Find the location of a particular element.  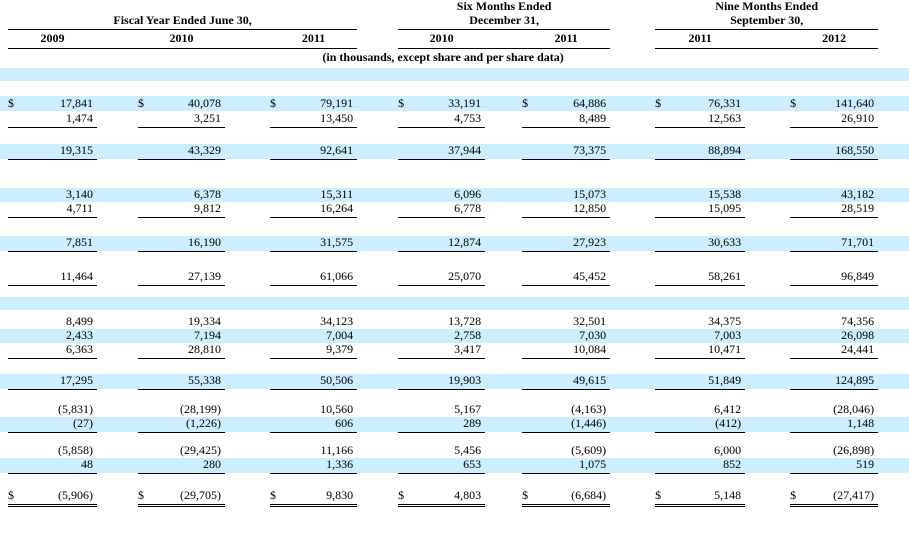

value-cell: 9,379 is located at coordinates (321, 351).